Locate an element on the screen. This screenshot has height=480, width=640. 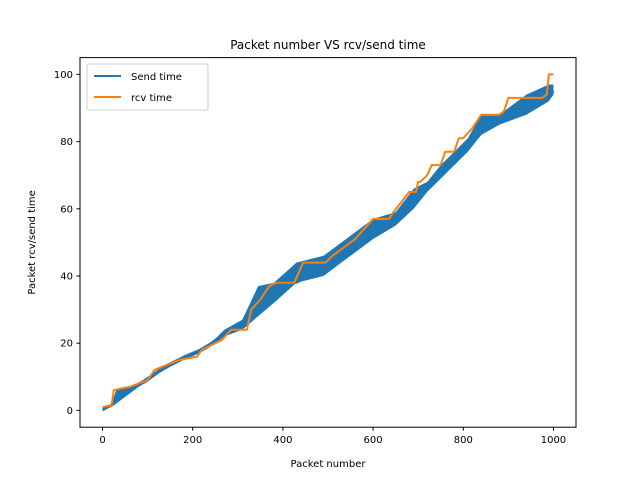
y-axis-ticks: 0 20 40 60 80 100 is located at coordinates (67, 243).